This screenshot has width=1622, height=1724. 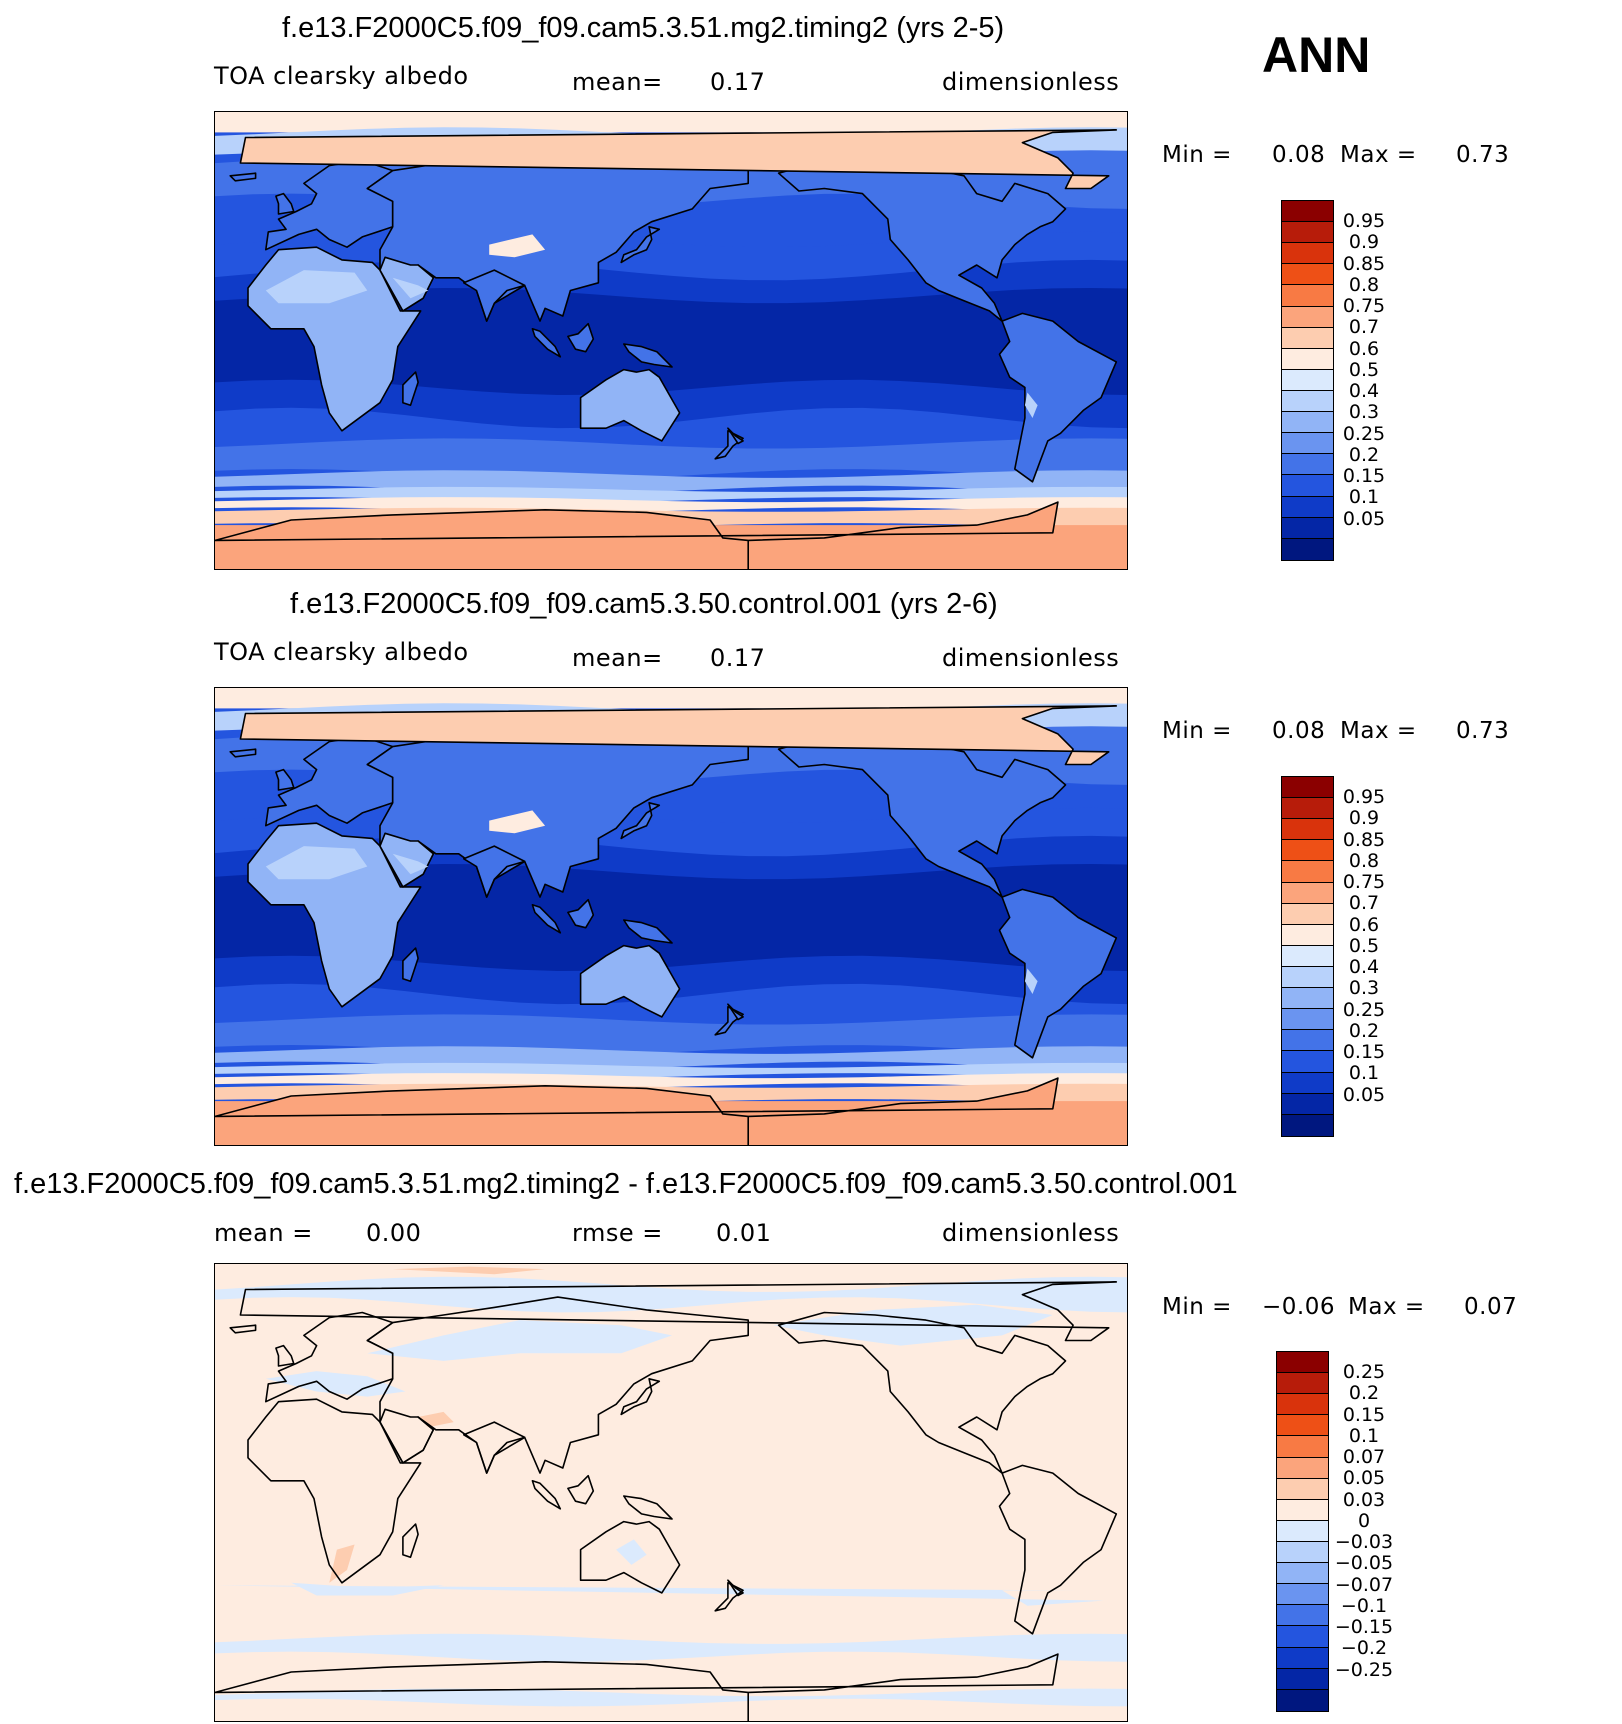 What do you see at coordinates (1364, 306) in the screenshot?
I see `colorbar-tick-label: 0.75` at bounding box center [1364, 306].